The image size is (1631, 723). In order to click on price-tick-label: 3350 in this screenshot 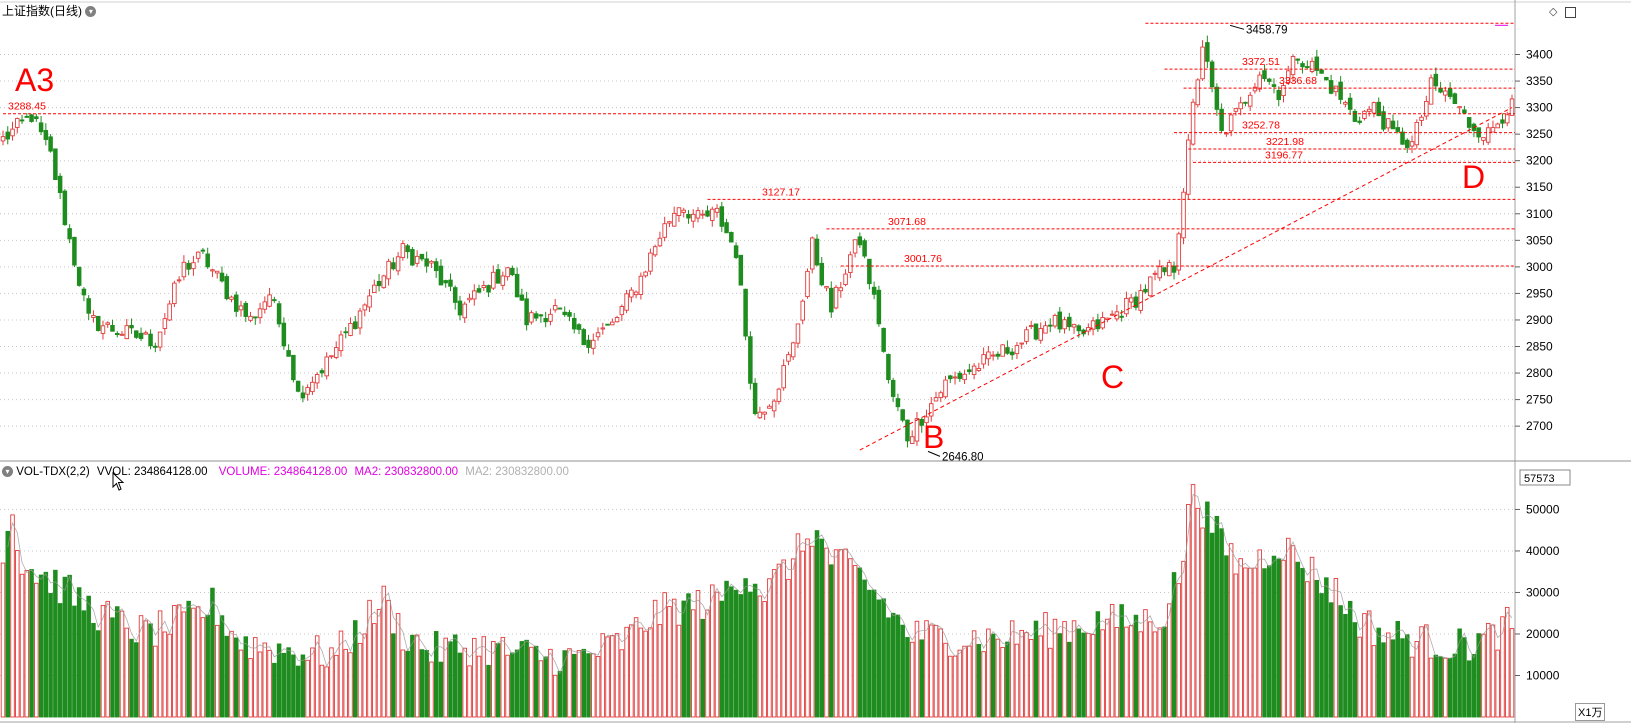, I will do `click(1539, 81)`.